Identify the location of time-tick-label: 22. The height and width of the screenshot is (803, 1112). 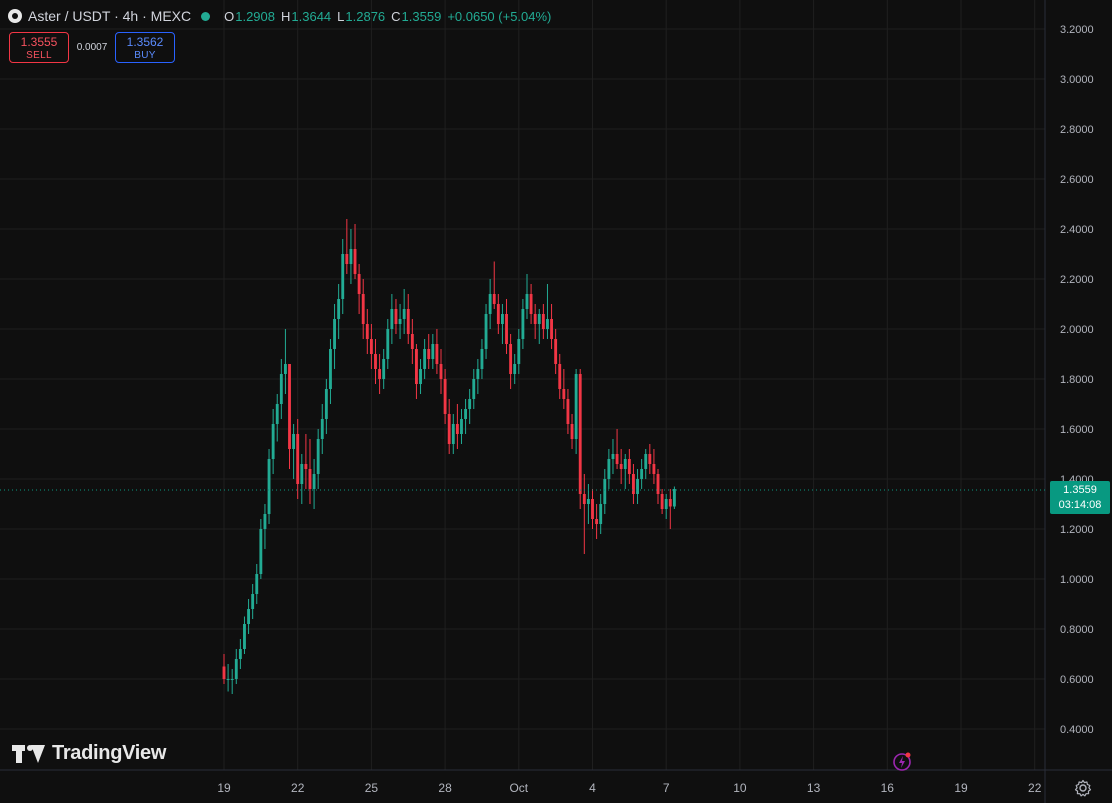
(1035, 788).